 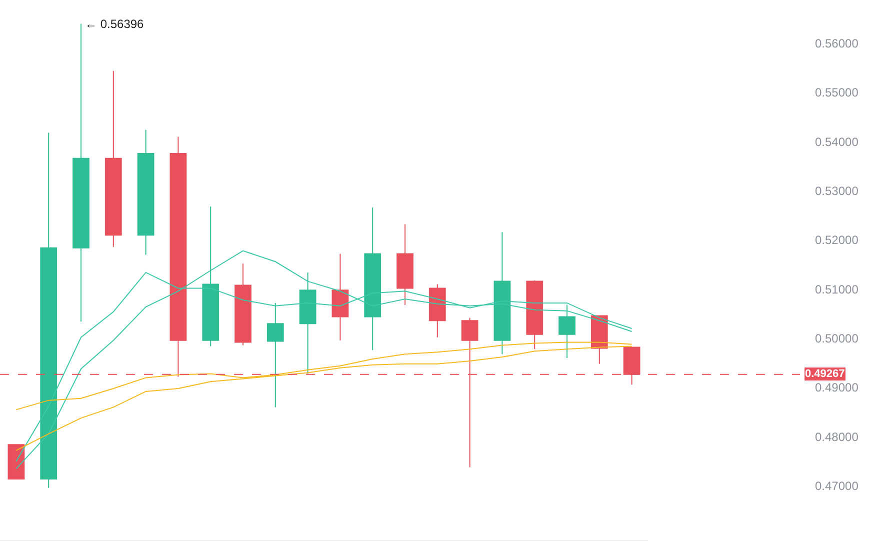 What do you see at coordinates (114, 24) in the screenshot?
I see `annotation: ← 0.56396` at bounding box center [114, 24].